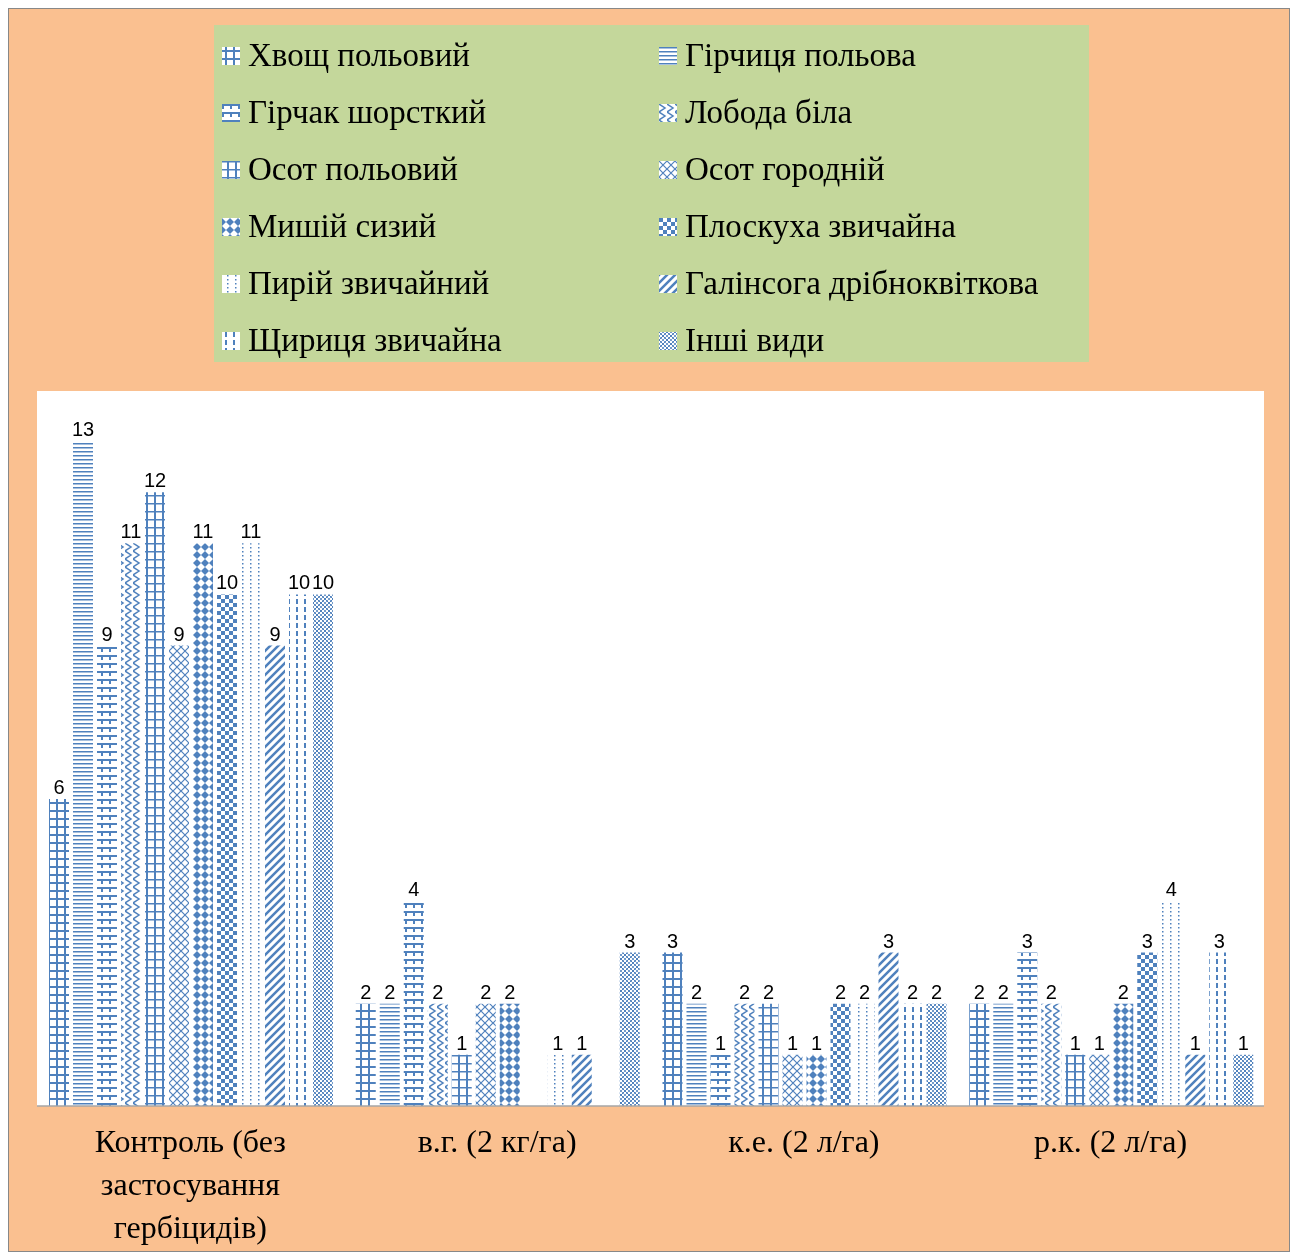 The width and height of the screenshot is (1298, 1260). Describe the element at coordinates (353, 169) in the screenshot. I see `legend-label: Осот польовий` at that location.